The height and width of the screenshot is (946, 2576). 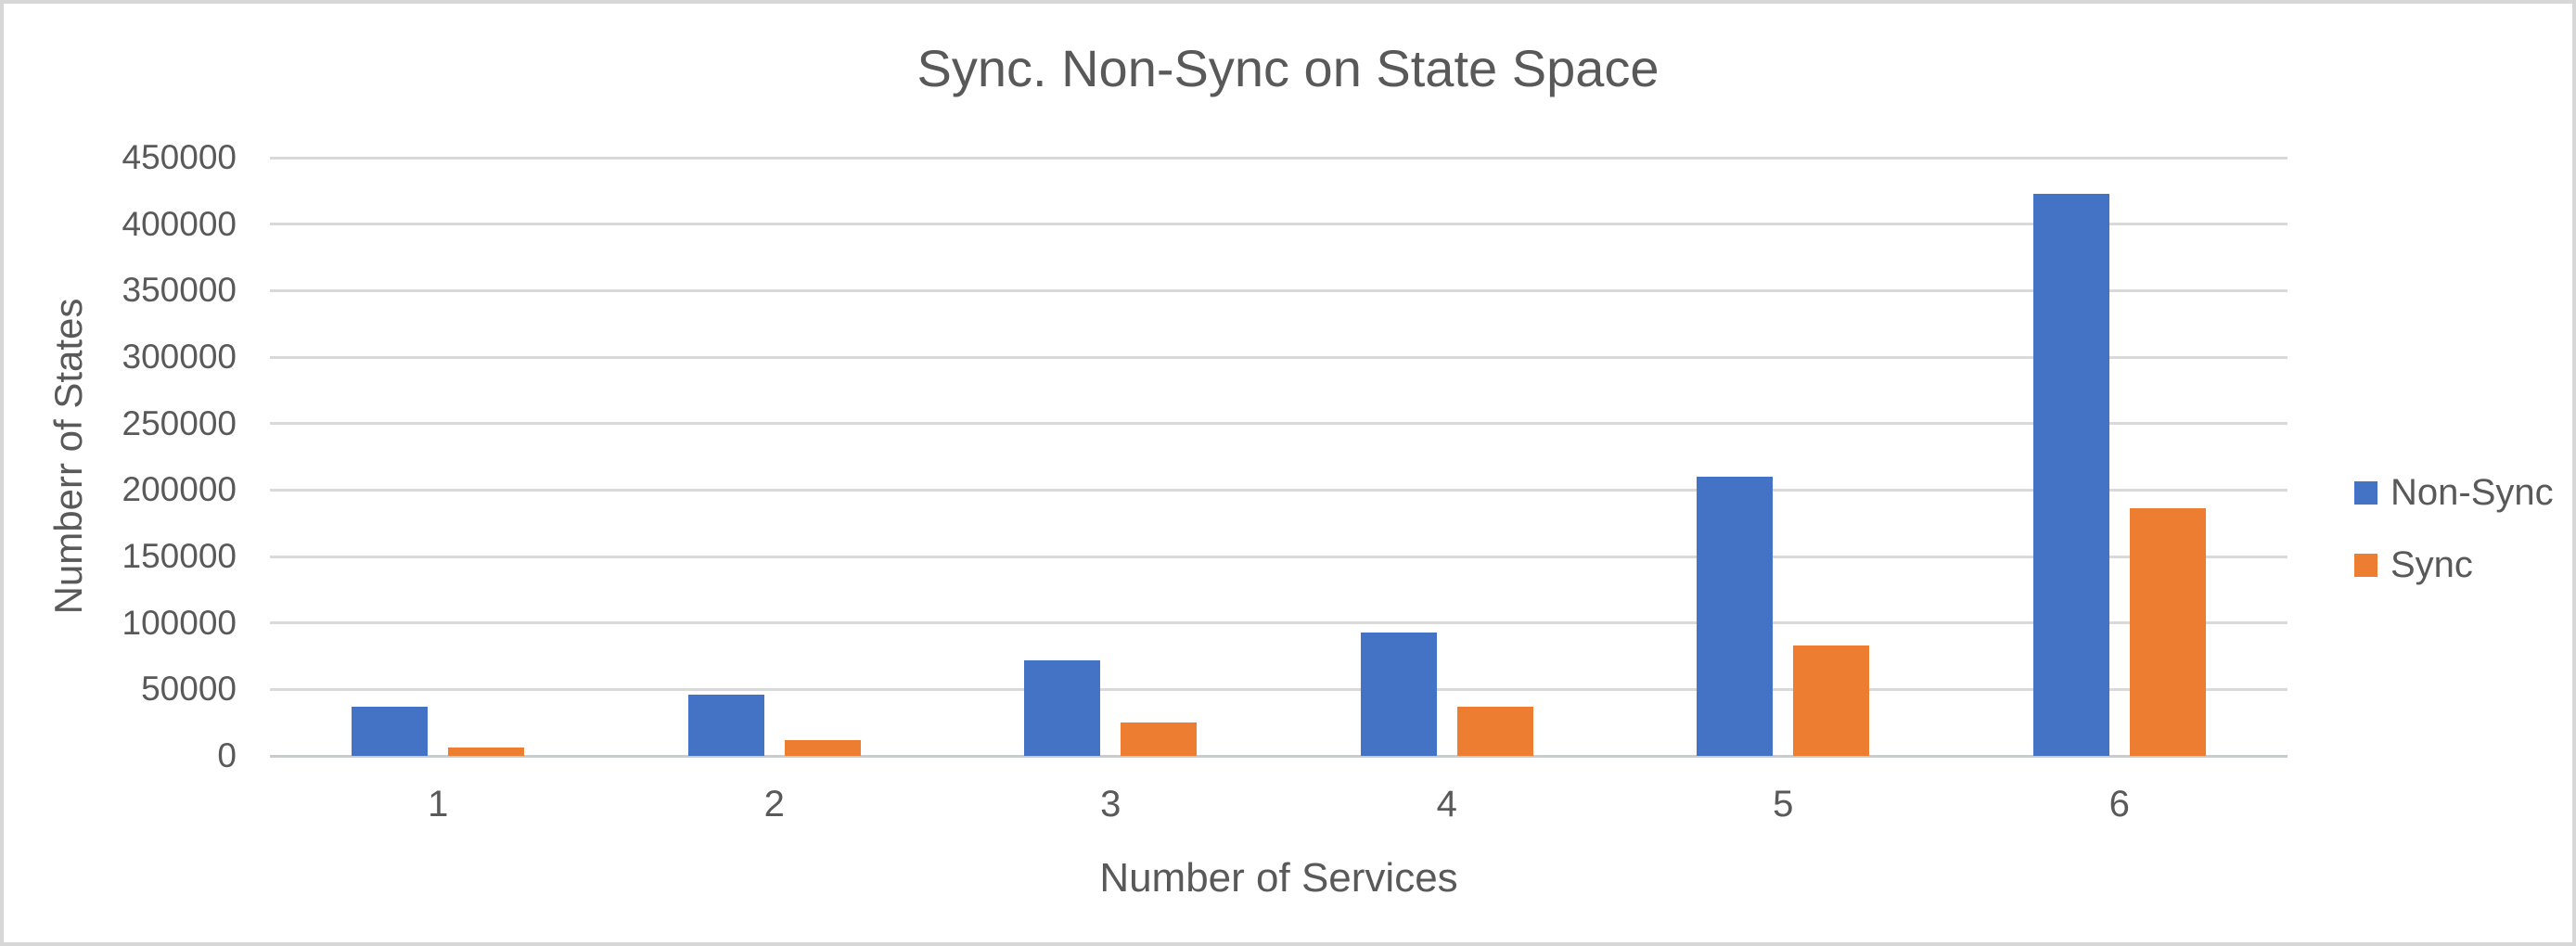 What do you see at coordinates (179, 223) in the screenshot?
I see `y-tick-label: 400000` at bounding box center [179, 223].